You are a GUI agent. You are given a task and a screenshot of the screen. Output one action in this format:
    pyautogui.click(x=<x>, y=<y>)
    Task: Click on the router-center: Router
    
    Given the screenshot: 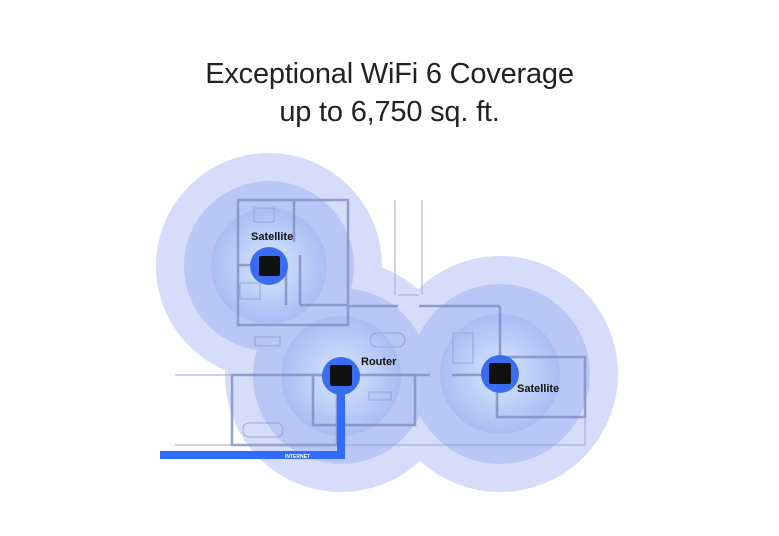 What is the action you would take?
    pyautogui.click(x=359, y=375)
    